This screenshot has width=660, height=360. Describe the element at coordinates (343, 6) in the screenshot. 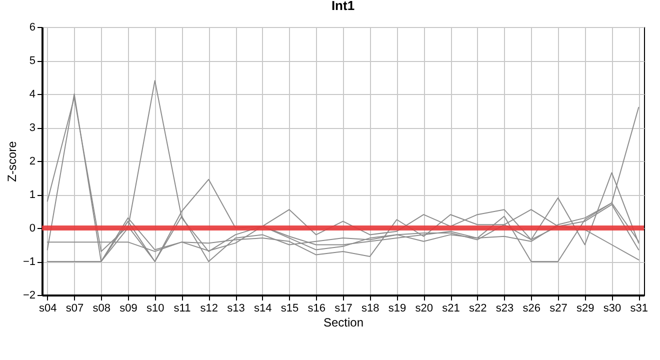

I see `chart-title: Int1` at that location.